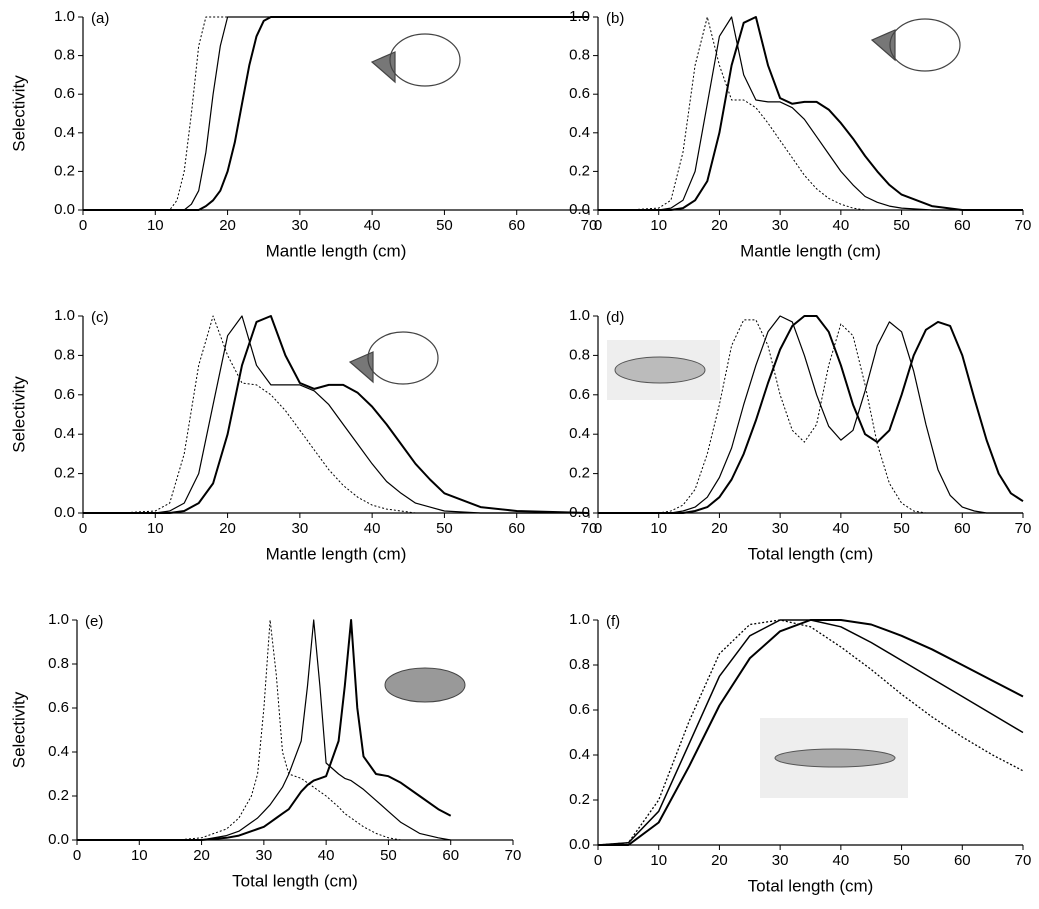 The image size is (1039, 909). I want to click on panel-label: (e), so click(94, 621).